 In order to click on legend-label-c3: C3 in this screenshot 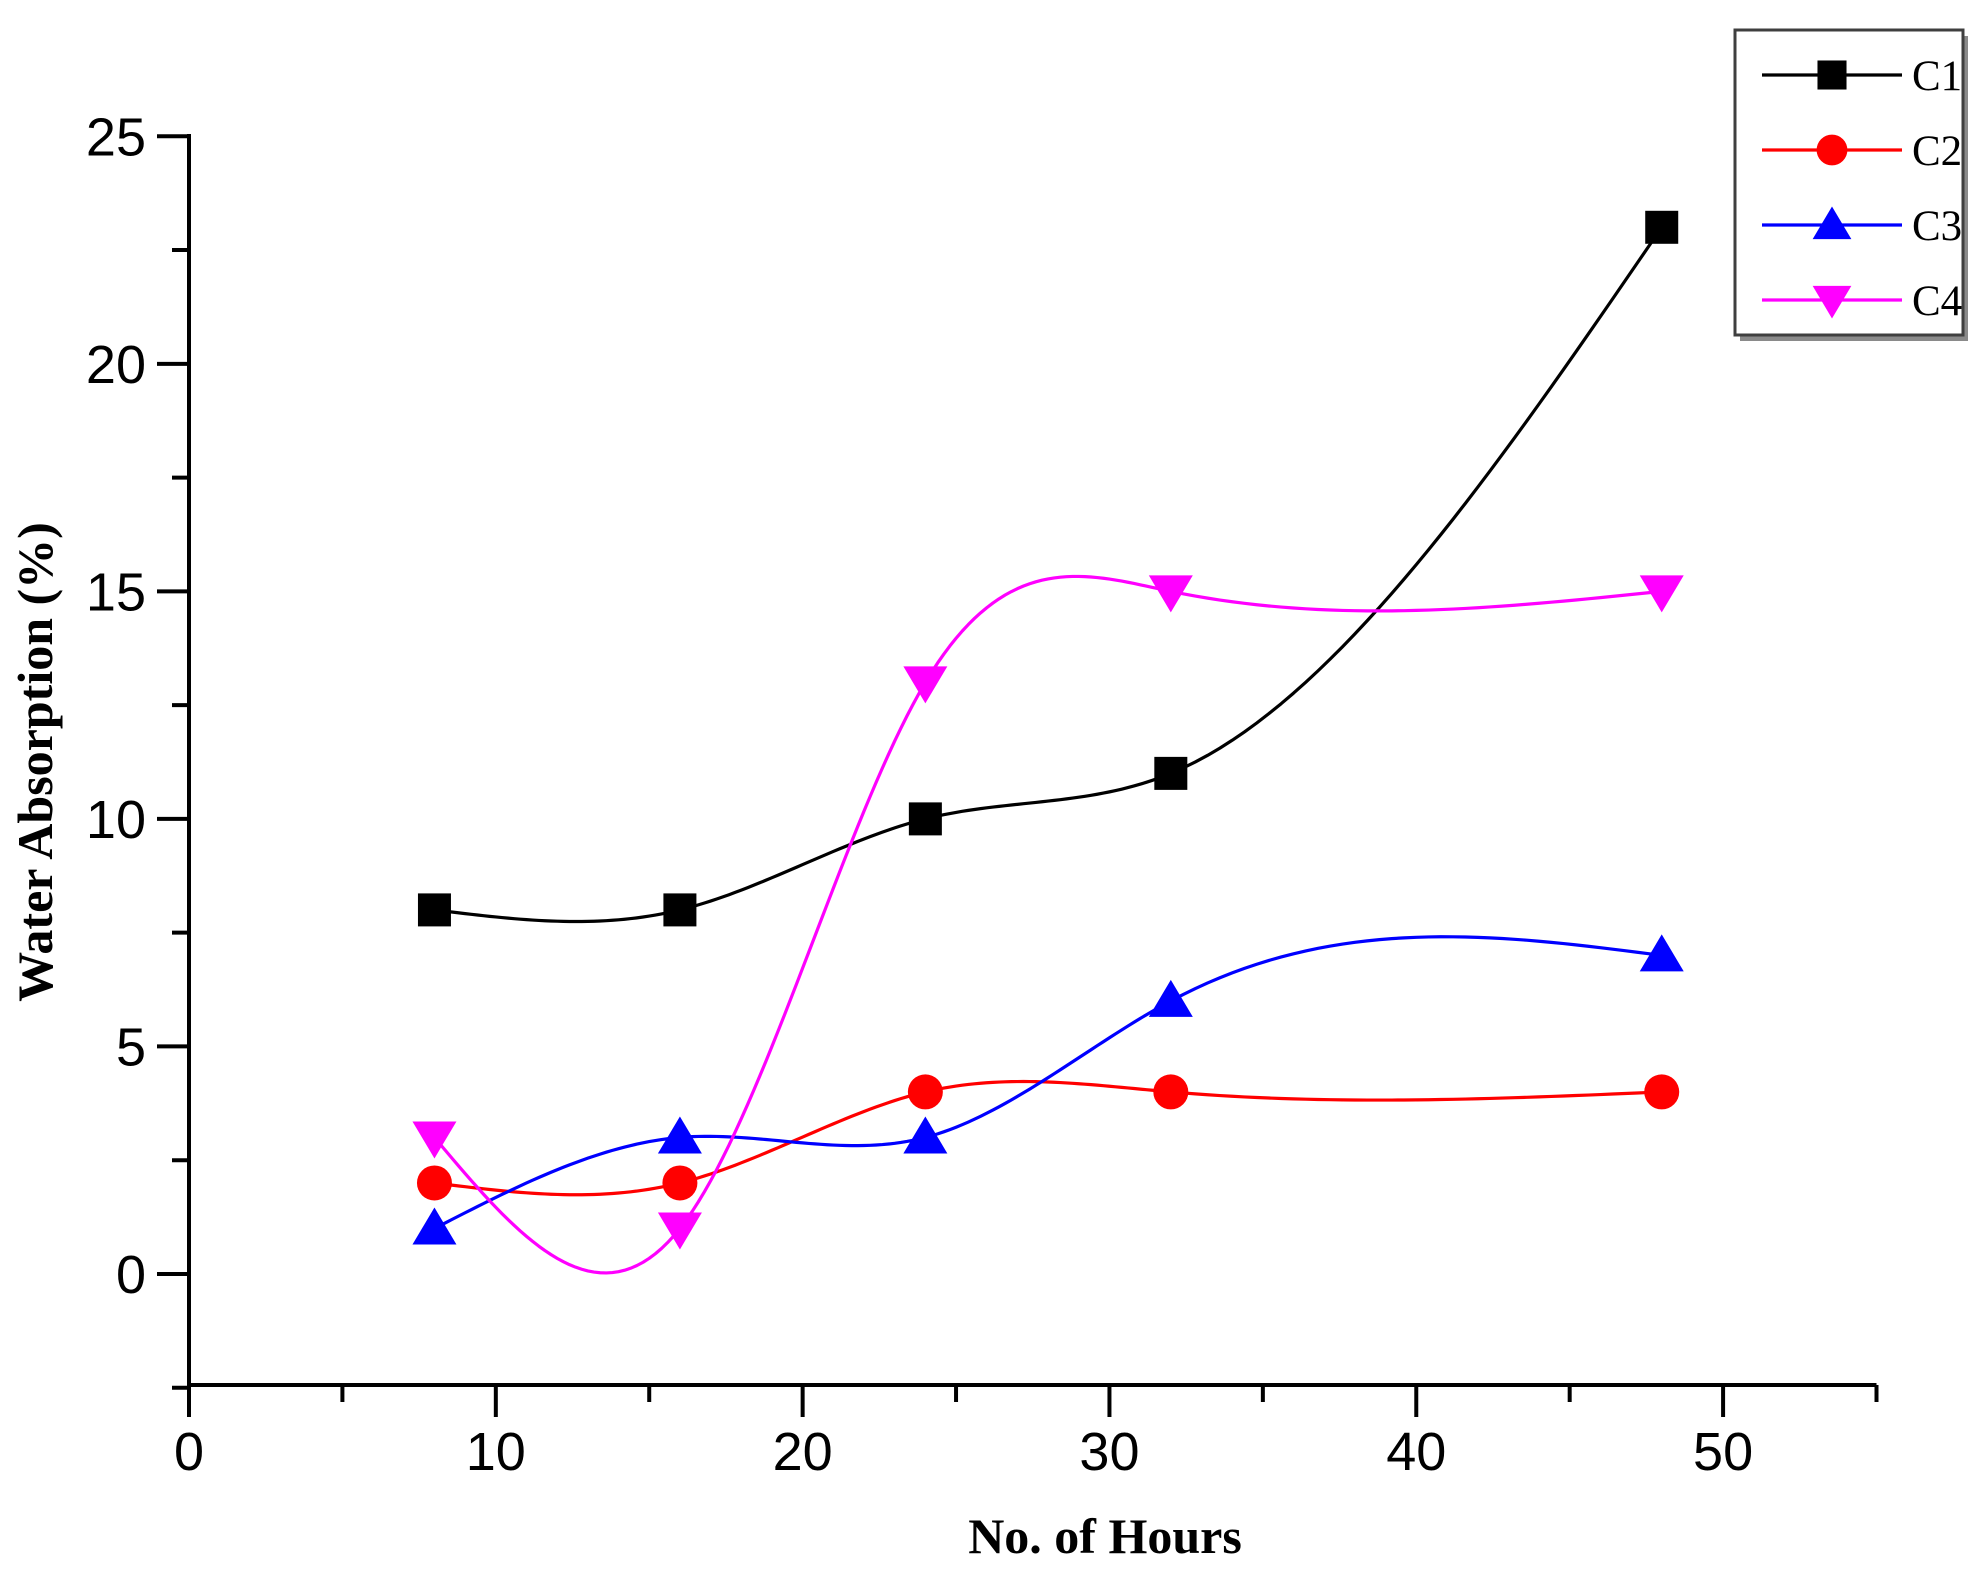, I will do `click(1937, 226)`.